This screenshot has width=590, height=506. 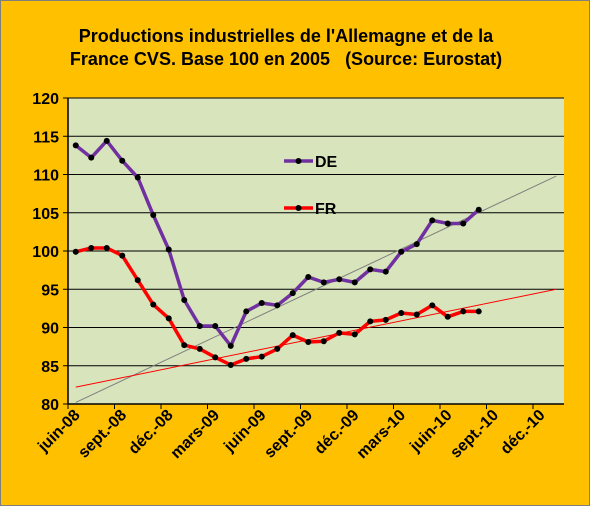 I want to click on y-tick-label: 80, so click(x=50, y=405).